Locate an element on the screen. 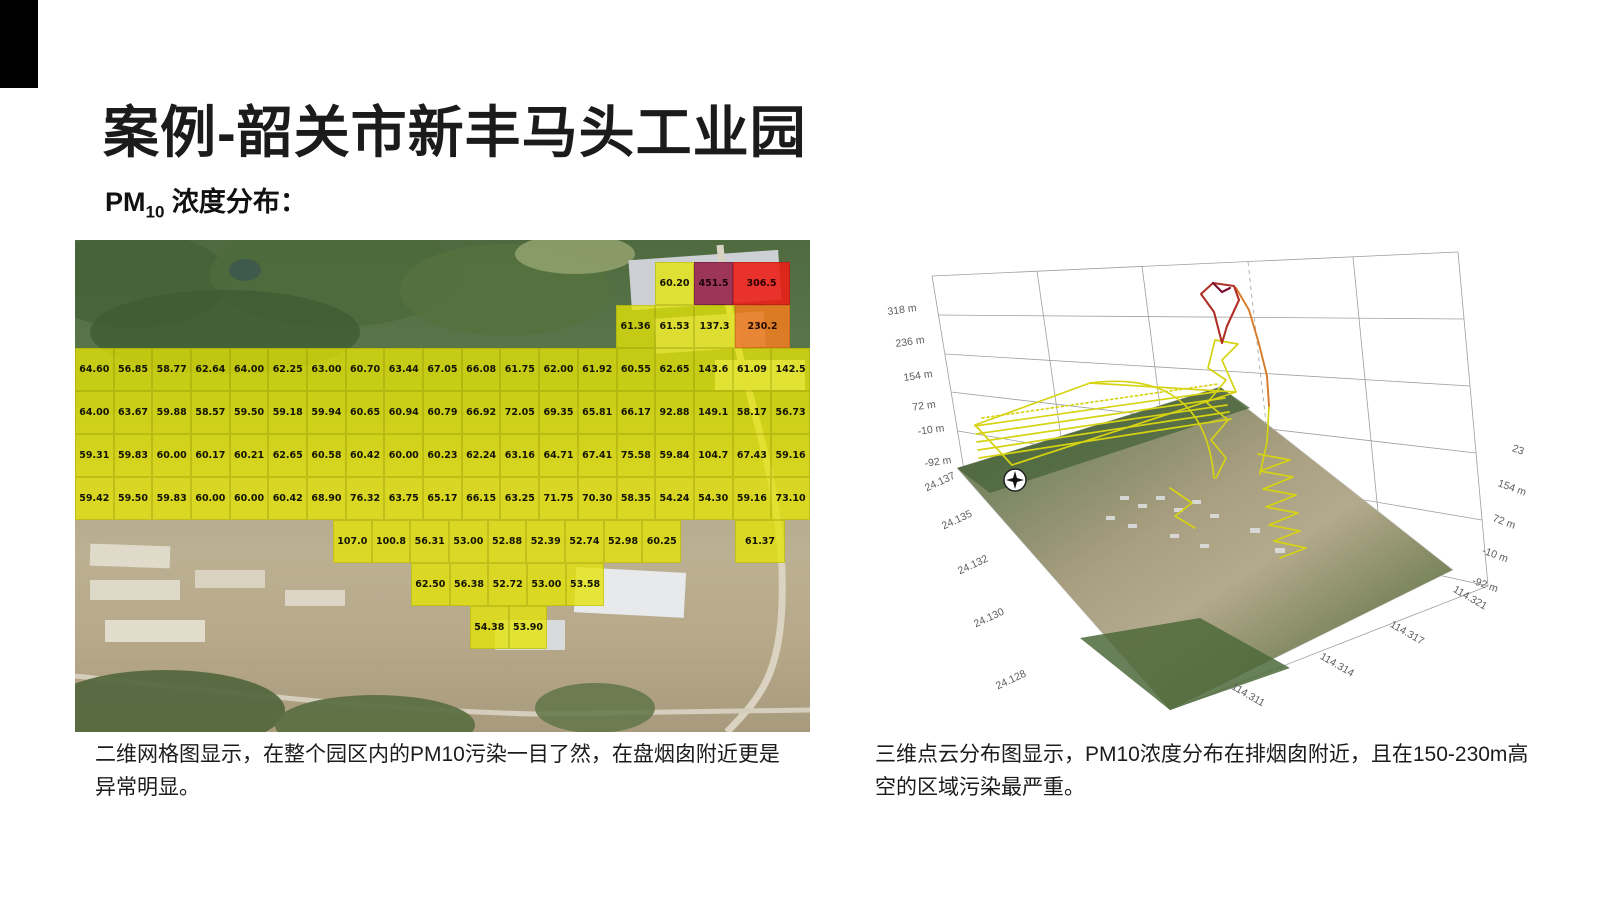 Image resolution: width=1600 pixels, height=900 pixels. page-title: 案例-韶关市新丰马头工业园 is located at coordinates (455, 132).